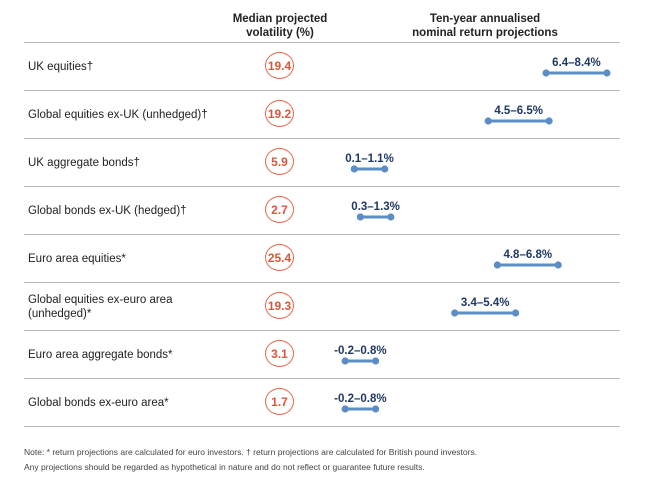 This screenshot has height=484, width=645. What do you see at coordinates (280, 19) in the screenshot?
I see `volatility-header-line1: Median projected` at bounding box center [280, 19].